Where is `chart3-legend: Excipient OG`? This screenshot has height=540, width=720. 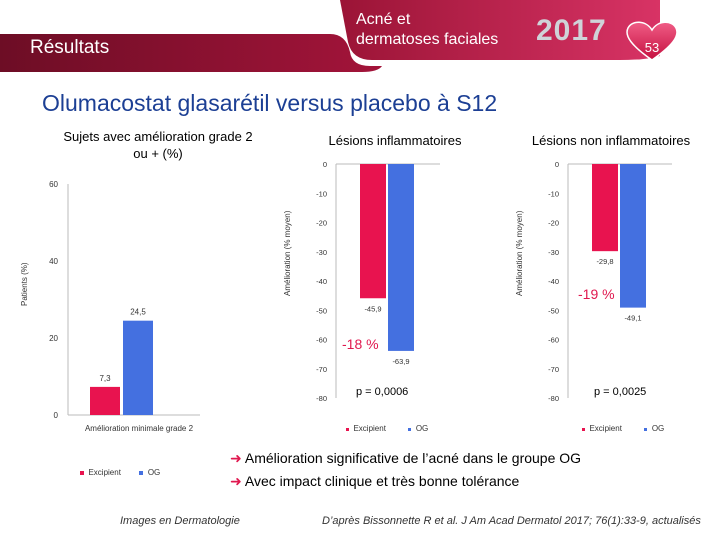
chart3-legend: Excipient OG is located at coordinates (623, 427).